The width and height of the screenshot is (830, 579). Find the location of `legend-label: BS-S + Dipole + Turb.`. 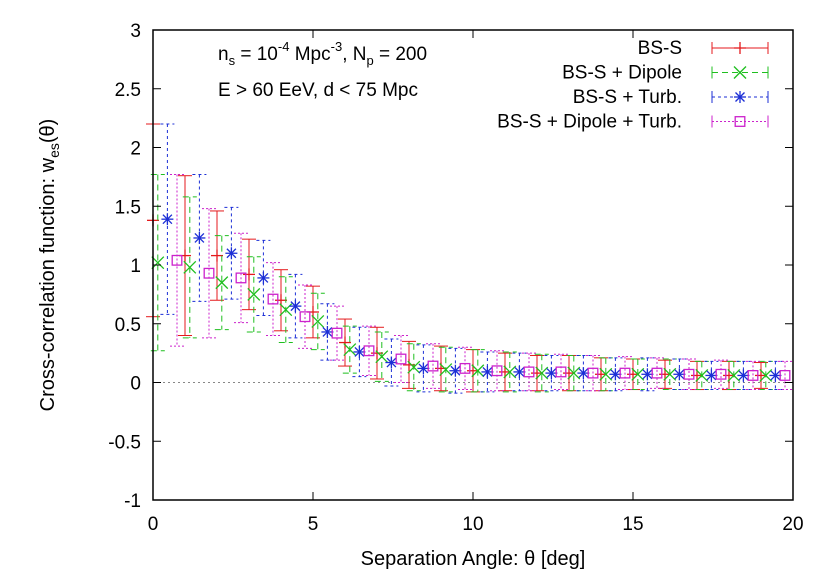

legend-label: BS-S + Dipole + Turb. is located at coordinates (589, 122).